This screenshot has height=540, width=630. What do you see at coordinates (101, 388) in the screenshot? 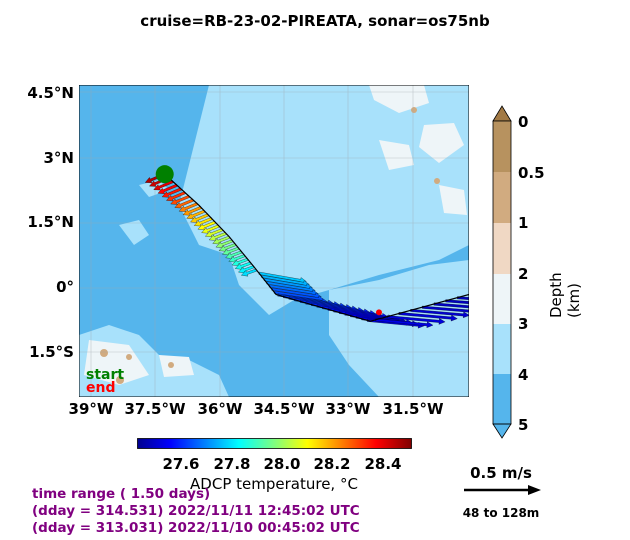
I see `legend-end: end` at bounding box center [101, 388].